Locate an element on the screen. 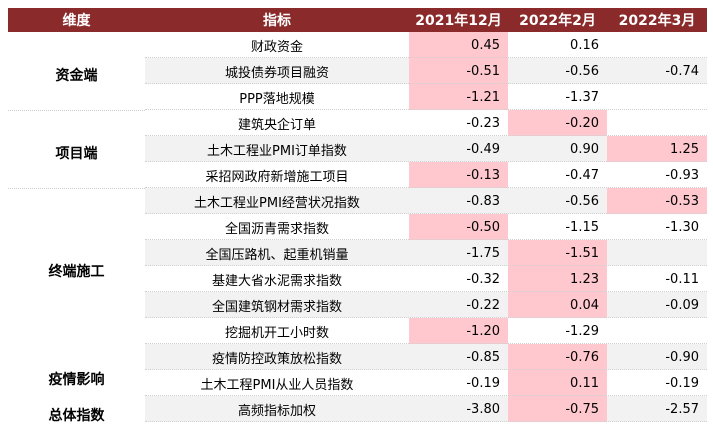  value-cell: -0.49 is located at coordinates (483, 149).